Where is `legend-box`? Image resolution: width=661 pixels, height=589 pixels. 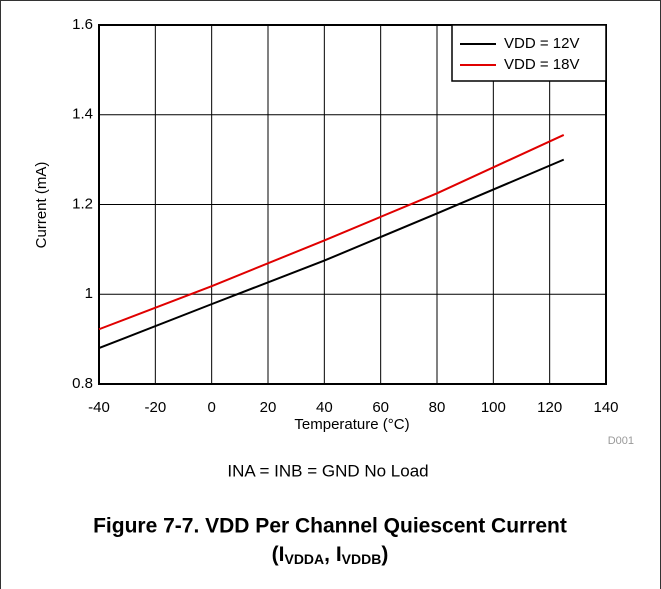
legend-box is located at coordinates (529, 53).